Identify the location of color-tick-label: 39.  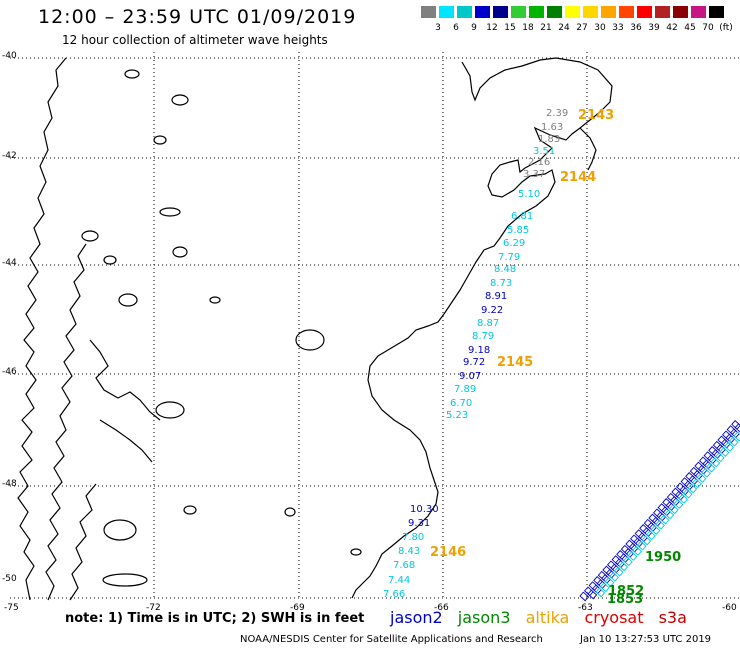
(654, 28).